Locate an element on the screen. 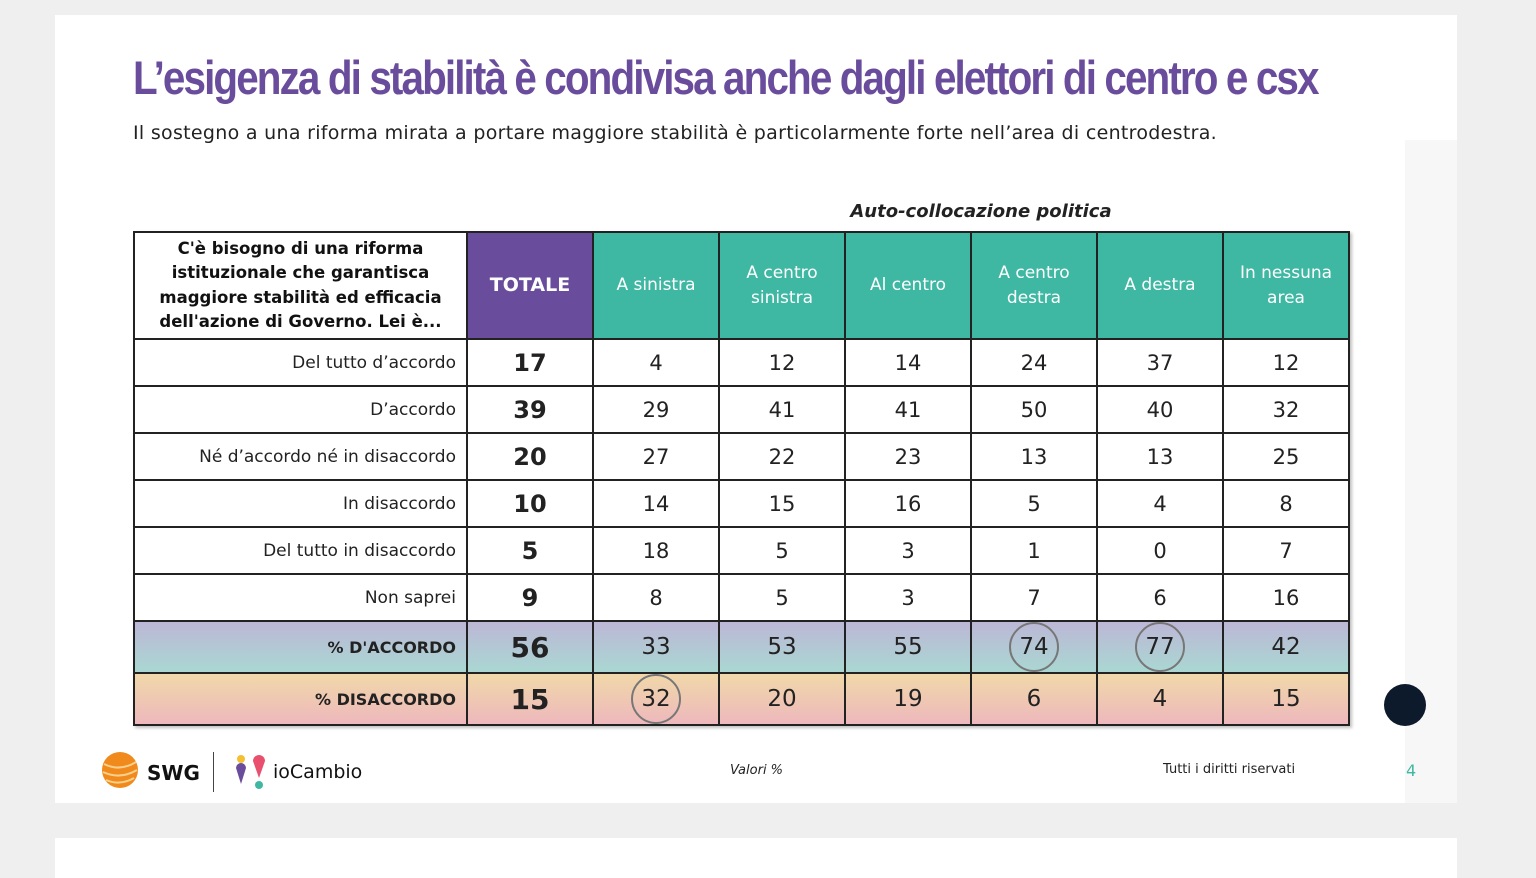 Image resolution: width=1536 pixels, height=878 pixels. row-label: % DISACCORDO is located at coordinates (300, 699).